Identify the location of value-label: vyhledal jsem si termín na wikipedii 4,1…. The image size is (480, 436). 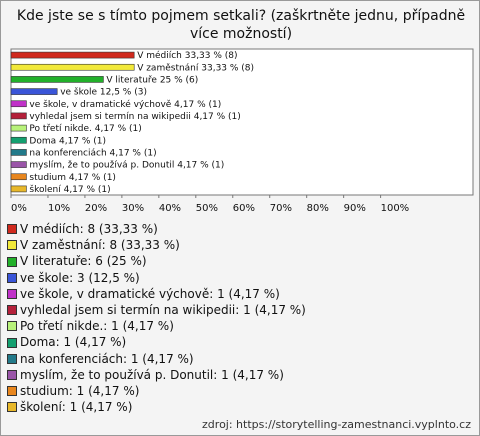
(134, 117).